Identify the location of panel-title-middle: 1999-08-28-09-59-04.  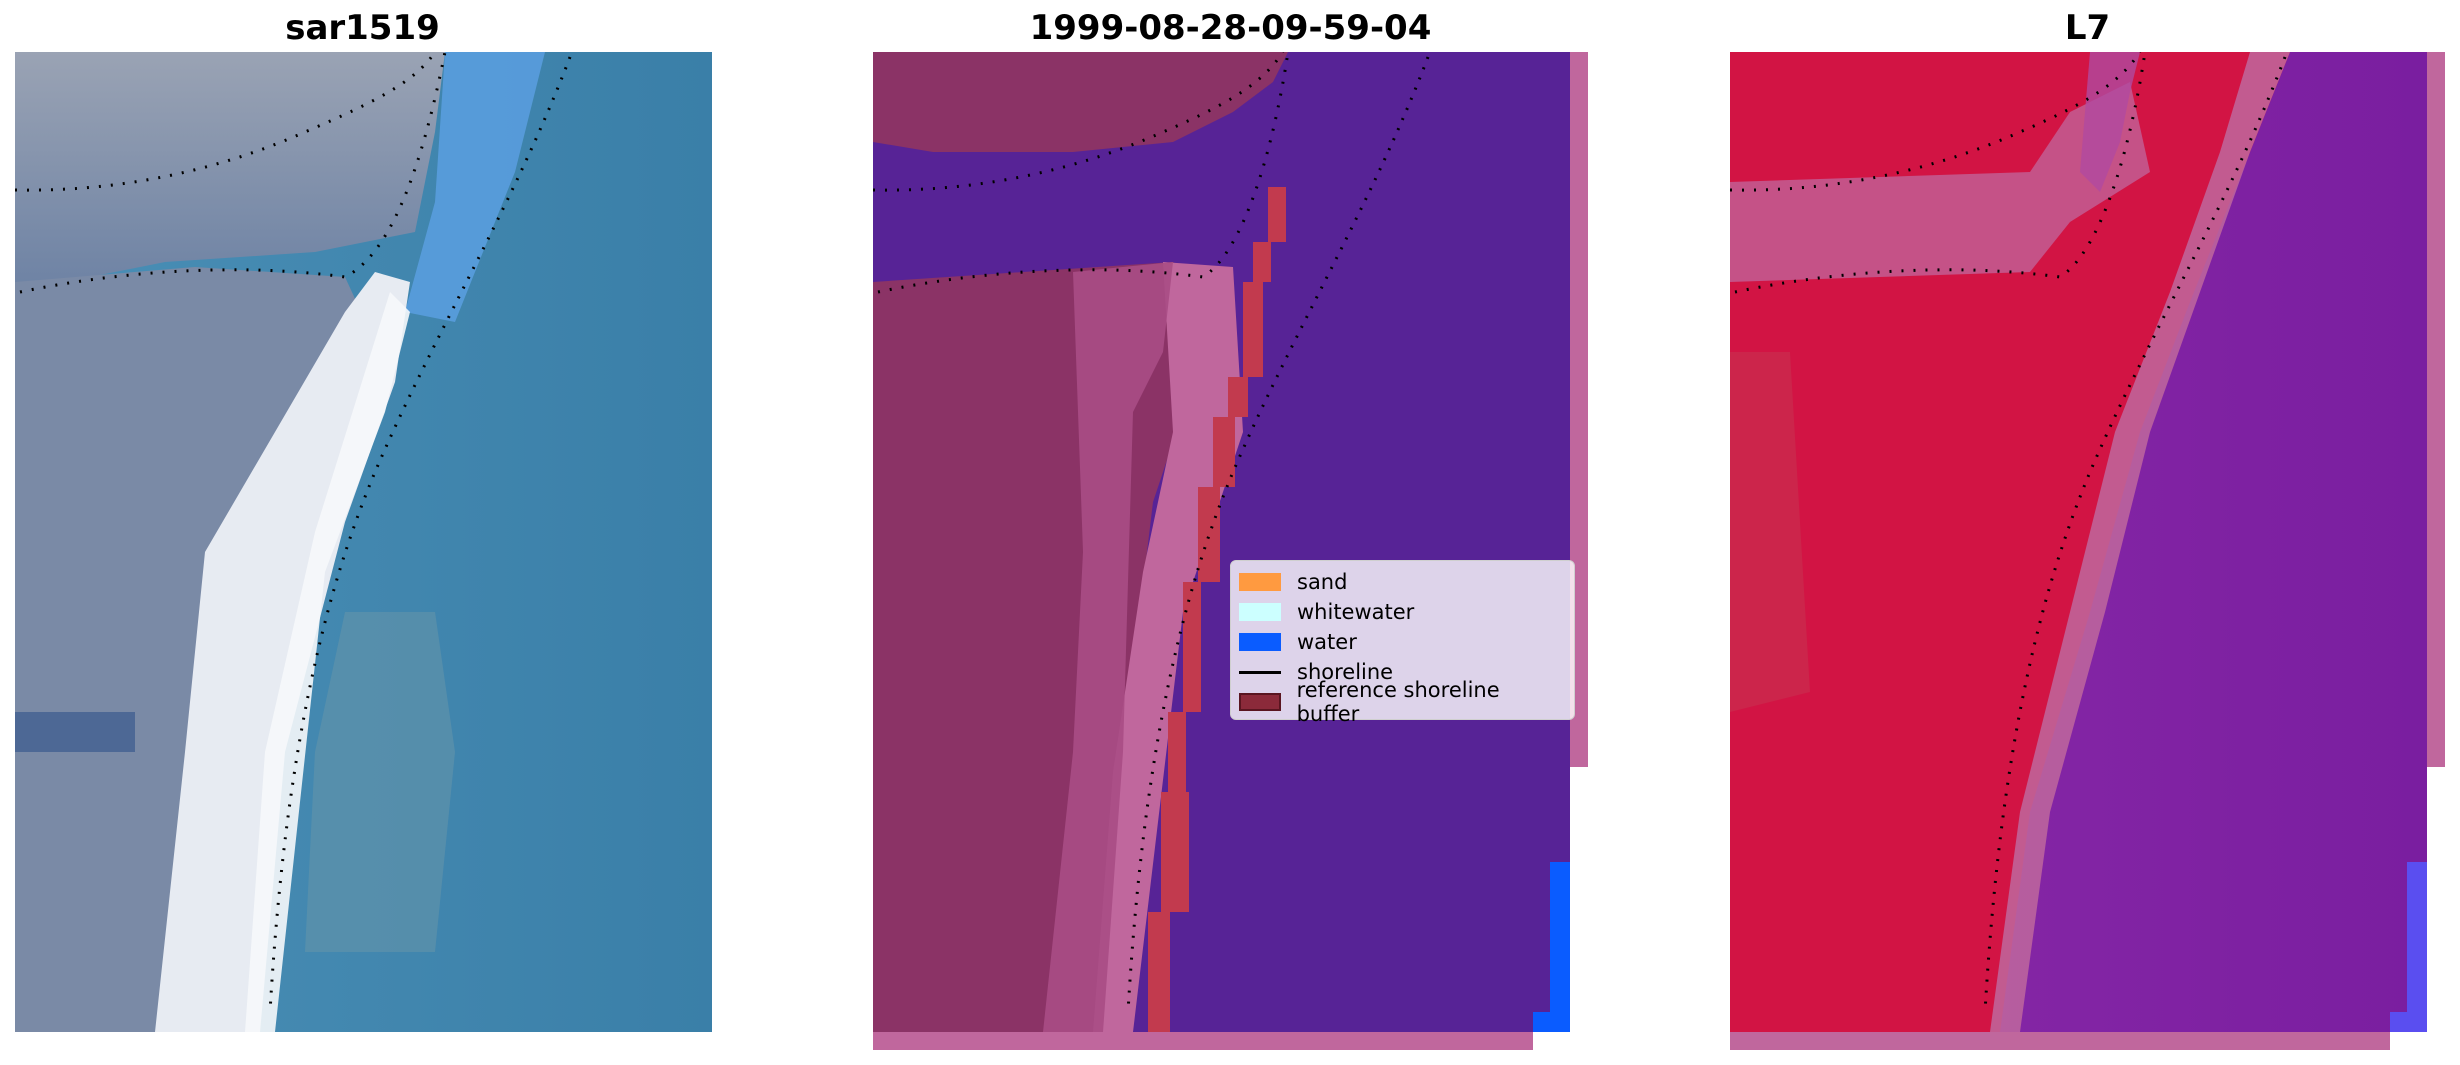
(1230, 28).